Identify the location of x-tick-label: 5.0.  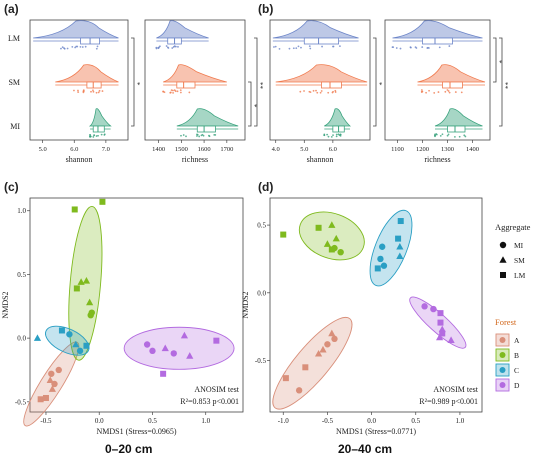
(304, 149).